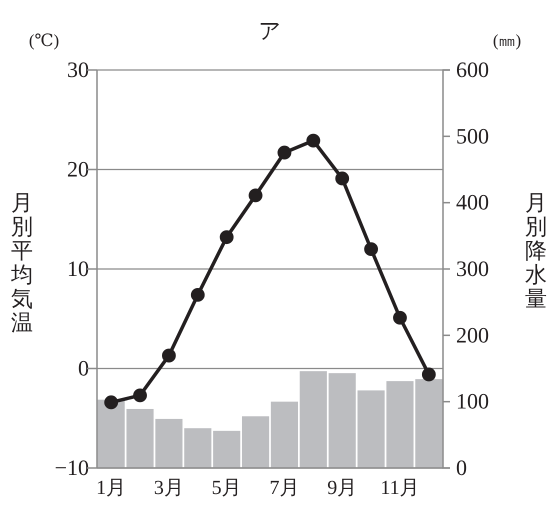 The height and width of the screenshot is (518, 558). What do you see at coordinates (472, 269) in the screenshot?
I see `y2-tick-label: 300` at bounding box center [472, 269].